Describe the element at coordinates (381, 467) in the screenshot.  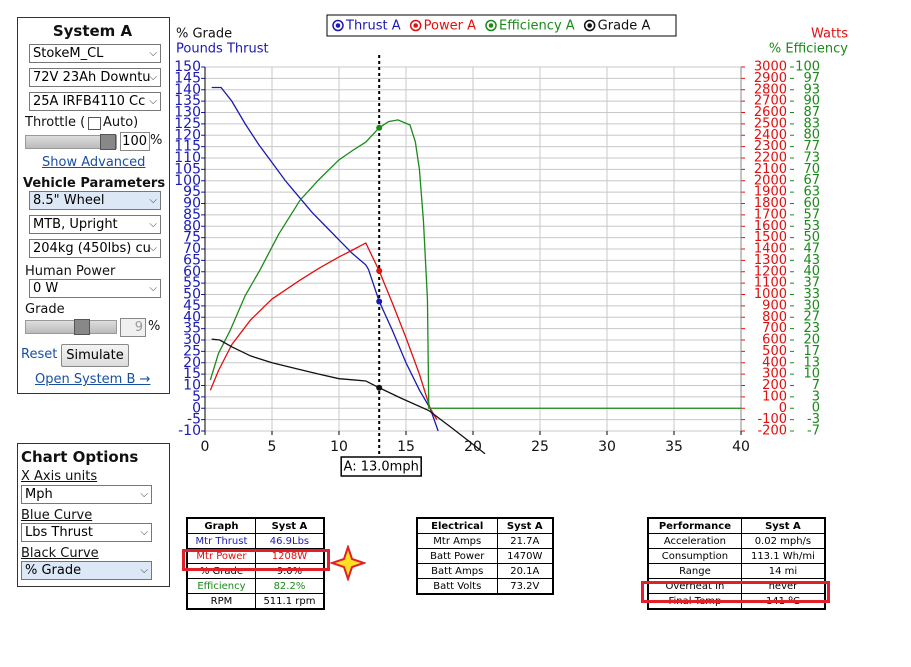
I see `cursor-label: A: 13.0mph` at that location.